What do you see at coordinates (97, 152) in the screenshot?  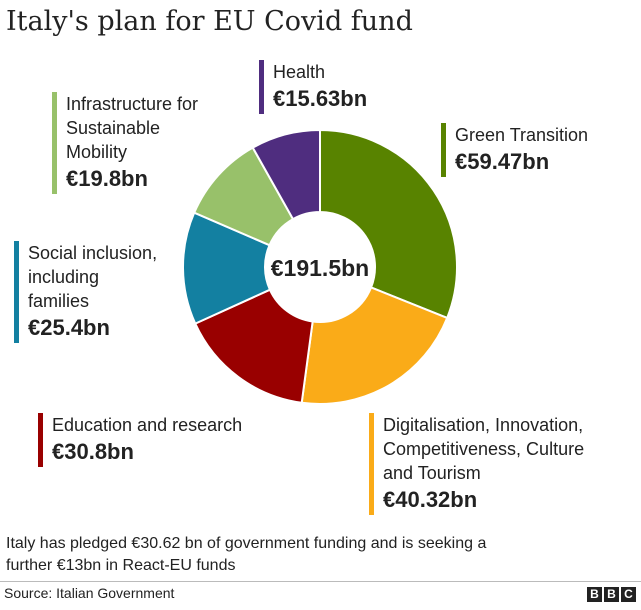 I see `legend-name-infrastructure-line3: Mobility` at bounding box center [97, 152].